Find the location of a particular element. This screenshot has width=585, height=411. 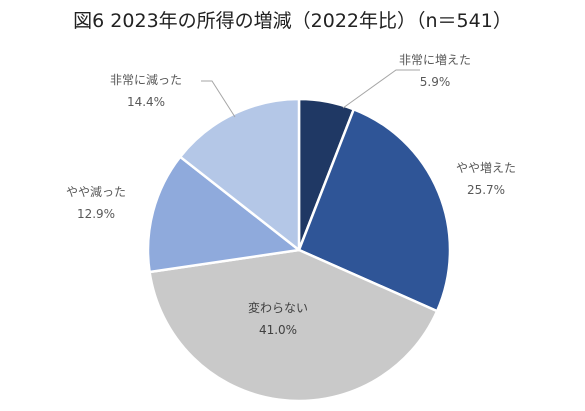

slice-label-3: 変わらない is located at coordinates (278, 307).